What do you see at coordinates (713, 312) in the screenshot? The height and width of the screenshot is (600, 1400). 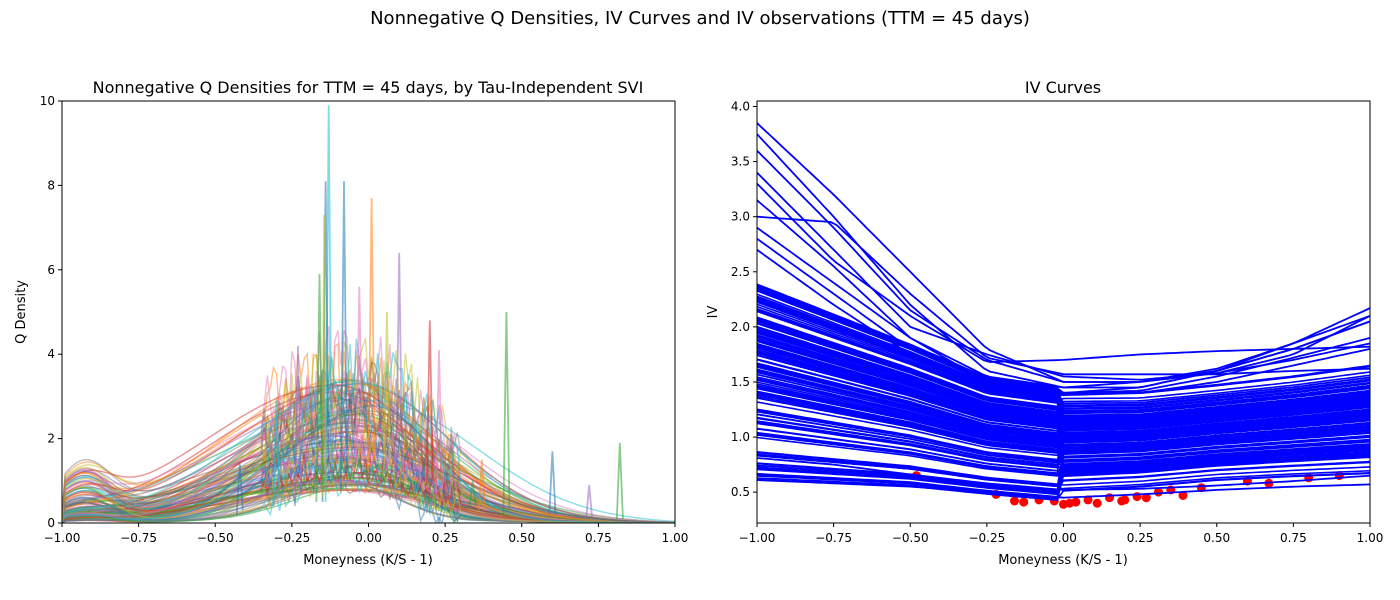 I see `right-y-axis-label: IV` at bounding box center [713, 312].